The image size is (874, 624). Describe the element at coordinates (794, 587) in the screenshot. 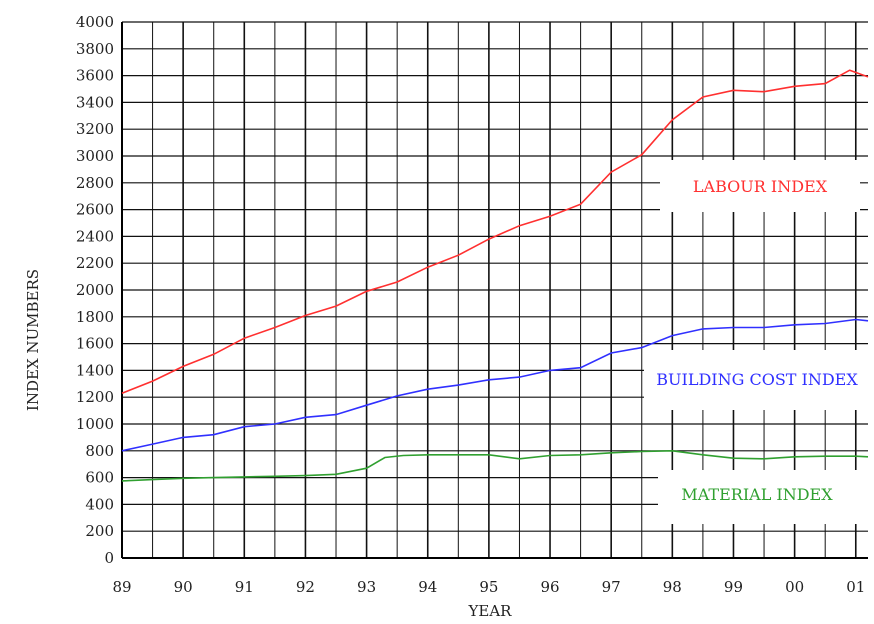

I see `x-tick-label: 00` at that location.